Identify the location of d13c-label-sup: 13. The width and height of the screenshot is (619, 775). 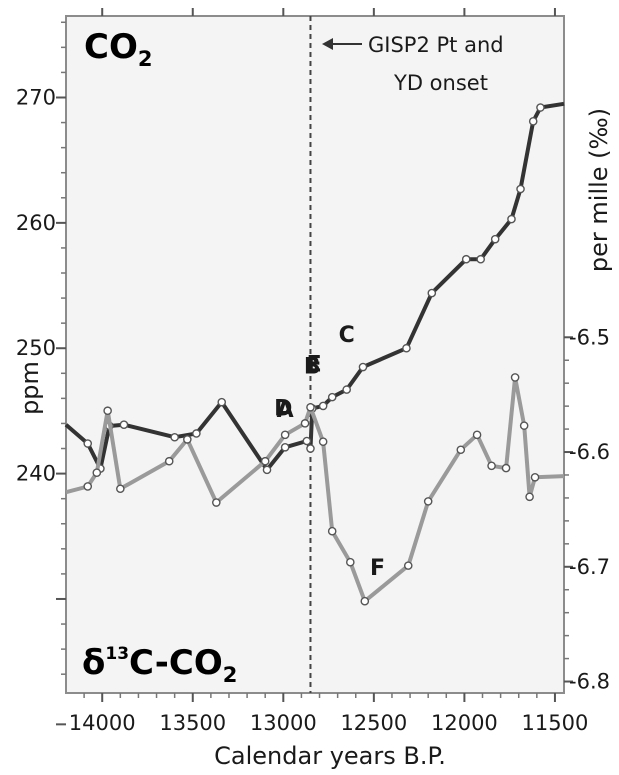
(117, 654).